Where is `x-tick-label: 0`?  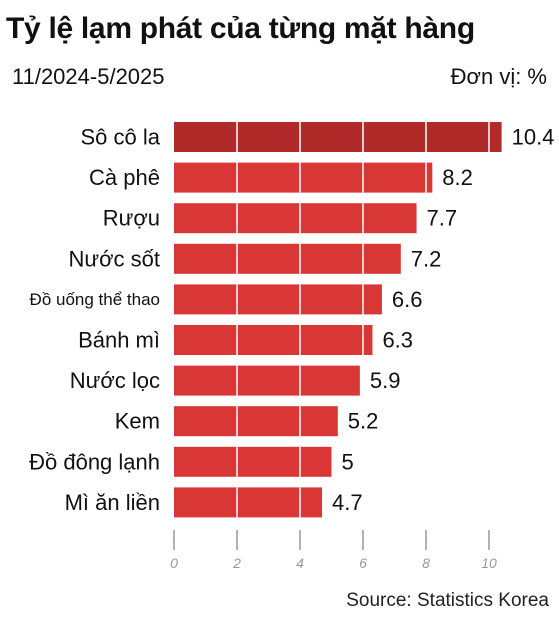 x-tick-label: 0 is located at coordinates (174, 563).